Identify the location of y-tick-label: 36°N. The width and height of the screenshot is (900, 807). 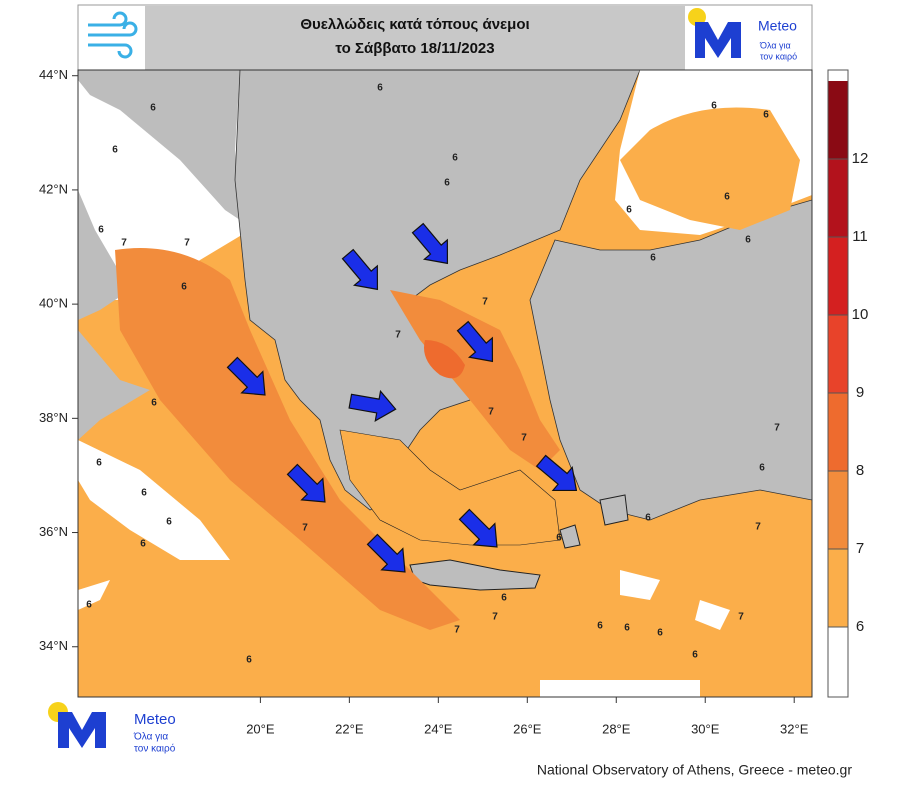
(53, 531).